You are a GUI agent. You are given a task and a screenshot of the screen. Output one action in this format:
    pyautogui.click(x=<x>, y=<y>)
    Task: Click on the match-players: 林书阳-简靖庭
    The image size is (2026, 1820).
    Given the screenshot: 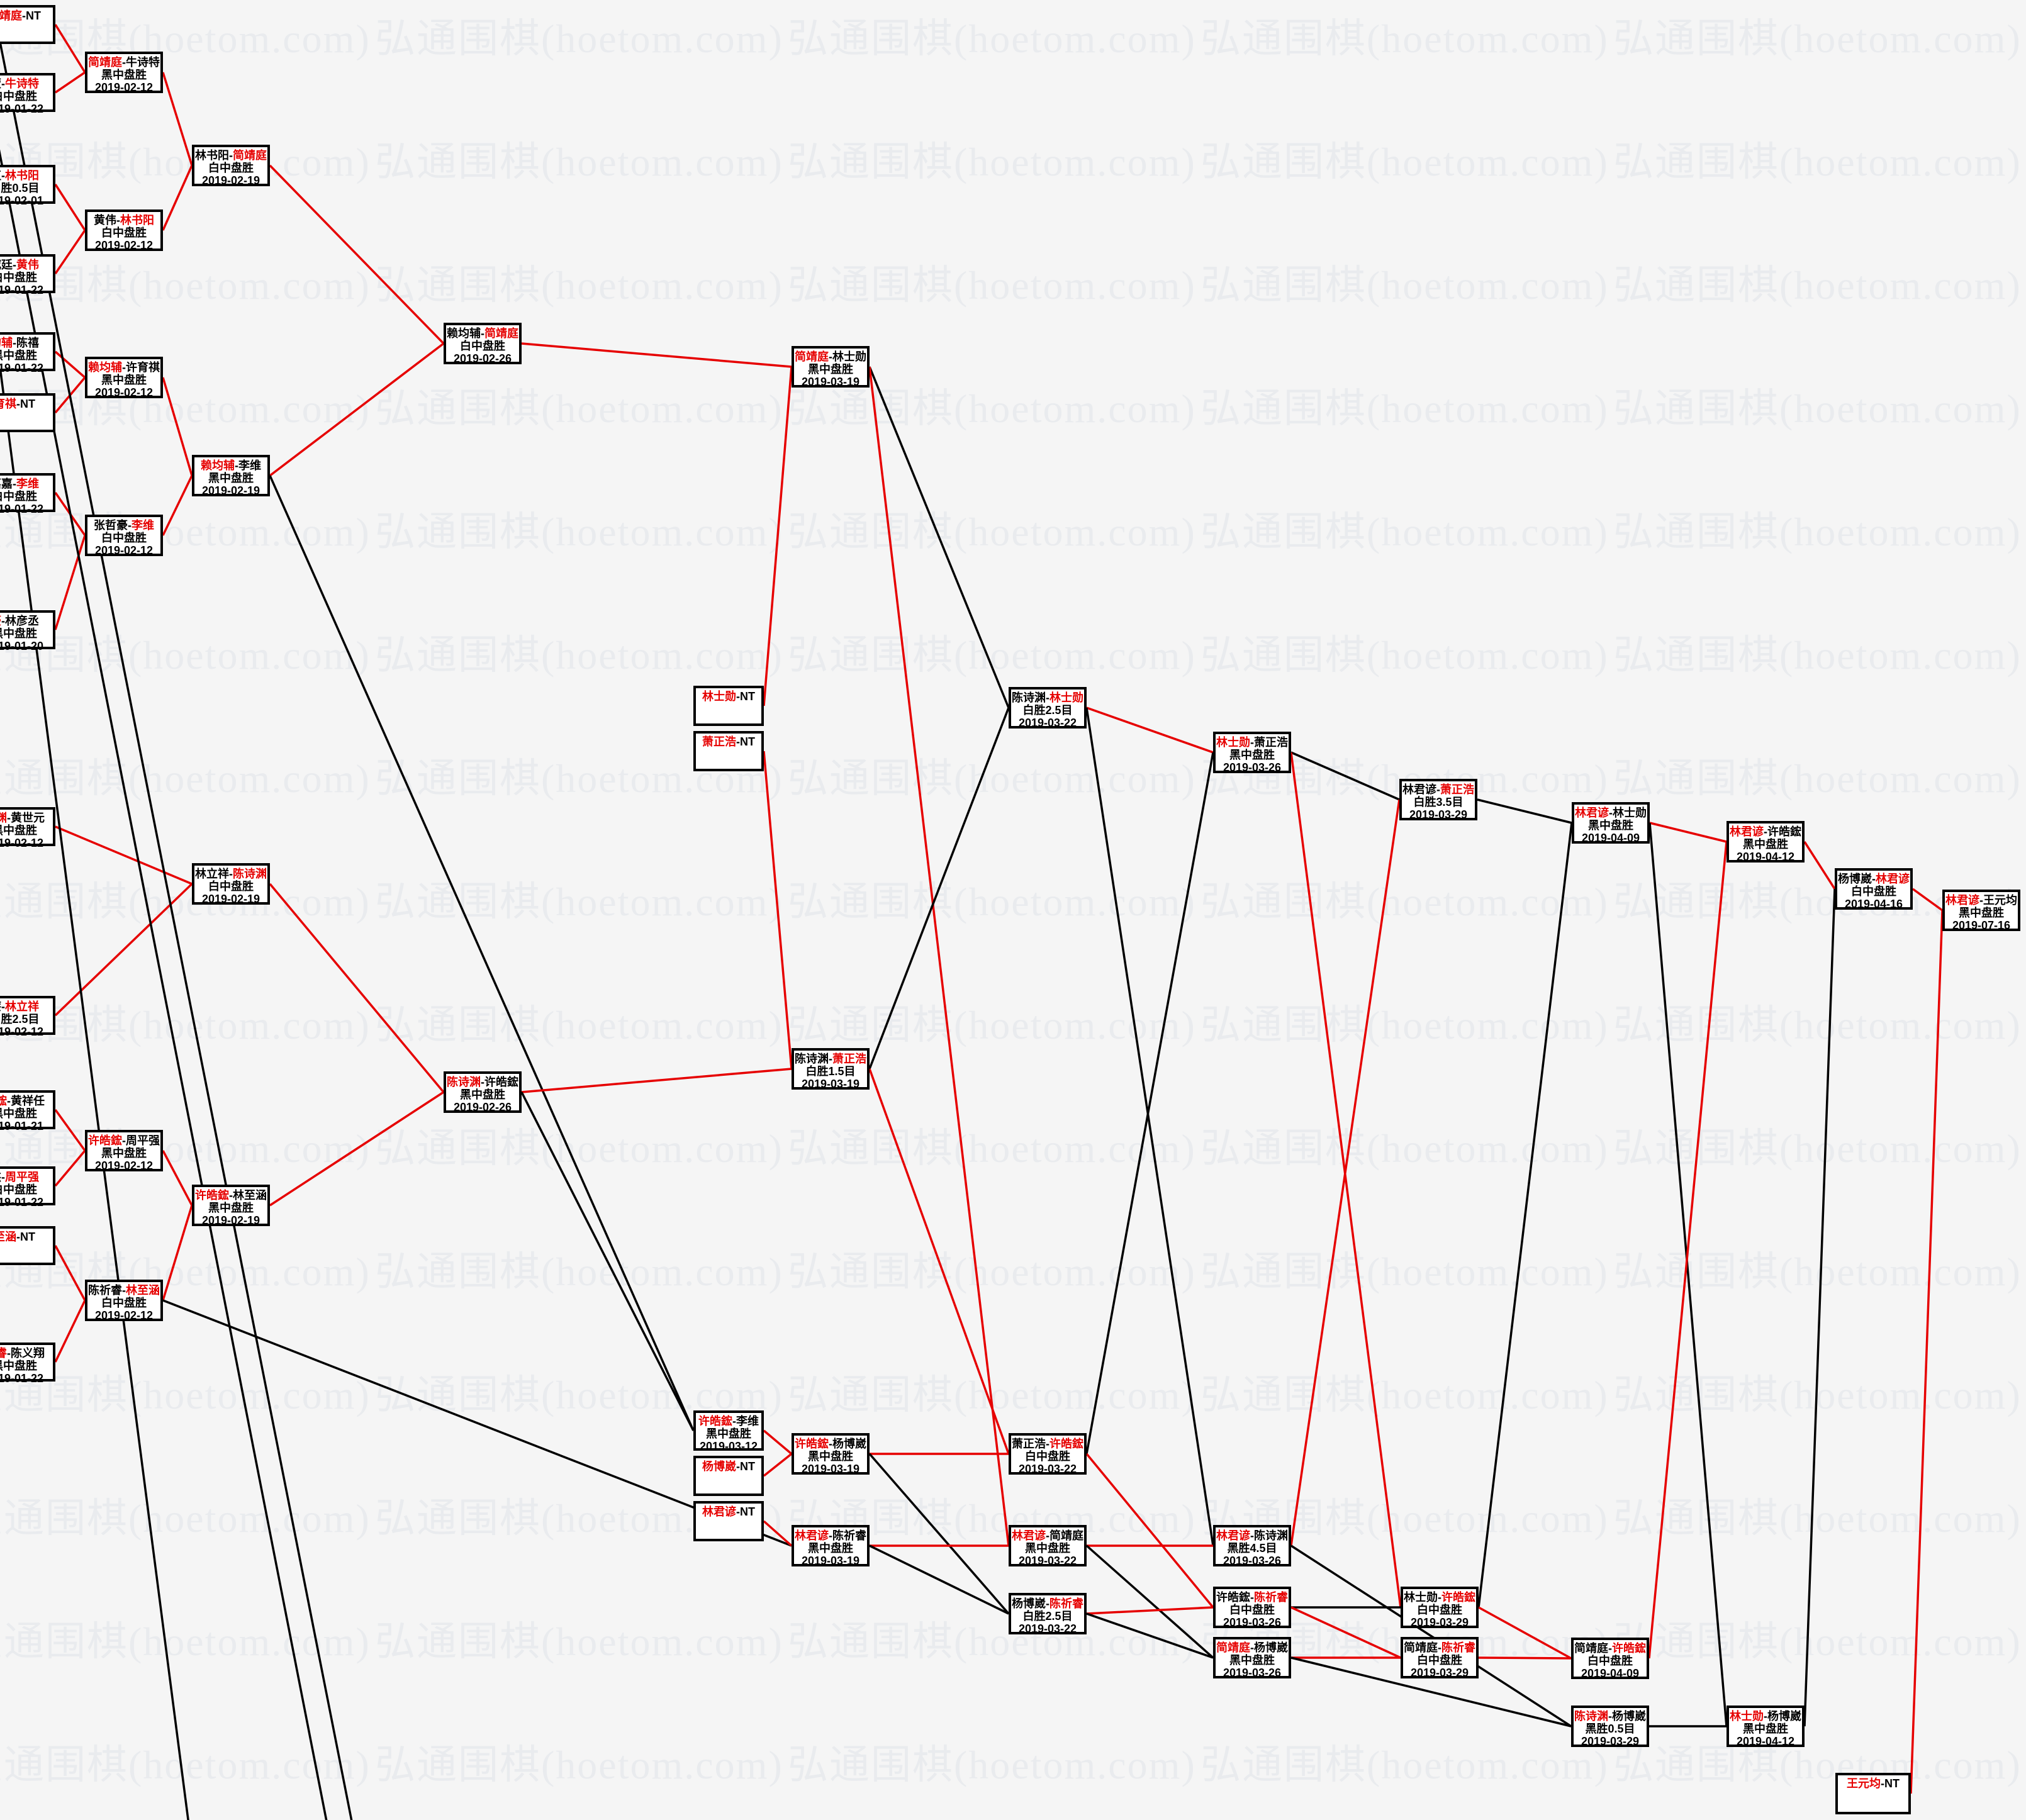 What is the action you would take?
    pyautogui.click(x=231, y=155)
    